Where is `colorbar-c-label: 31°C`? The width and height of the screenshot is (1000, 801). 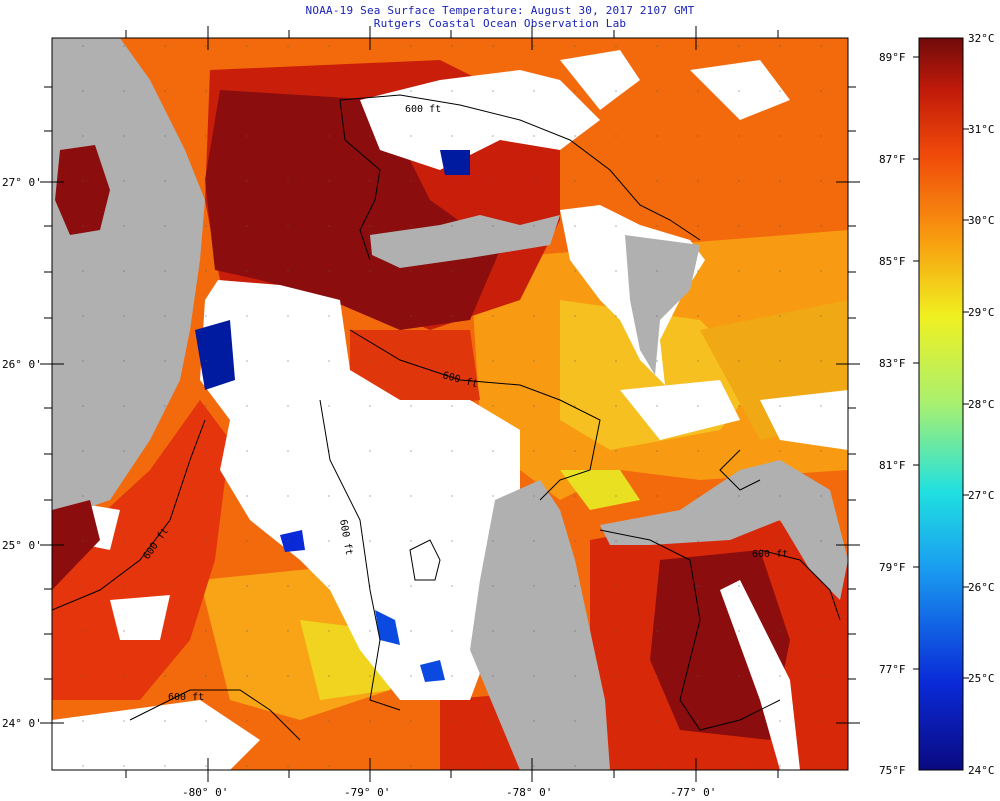 colorbar-c-label: 31°C is located at coordinates (981, 129).